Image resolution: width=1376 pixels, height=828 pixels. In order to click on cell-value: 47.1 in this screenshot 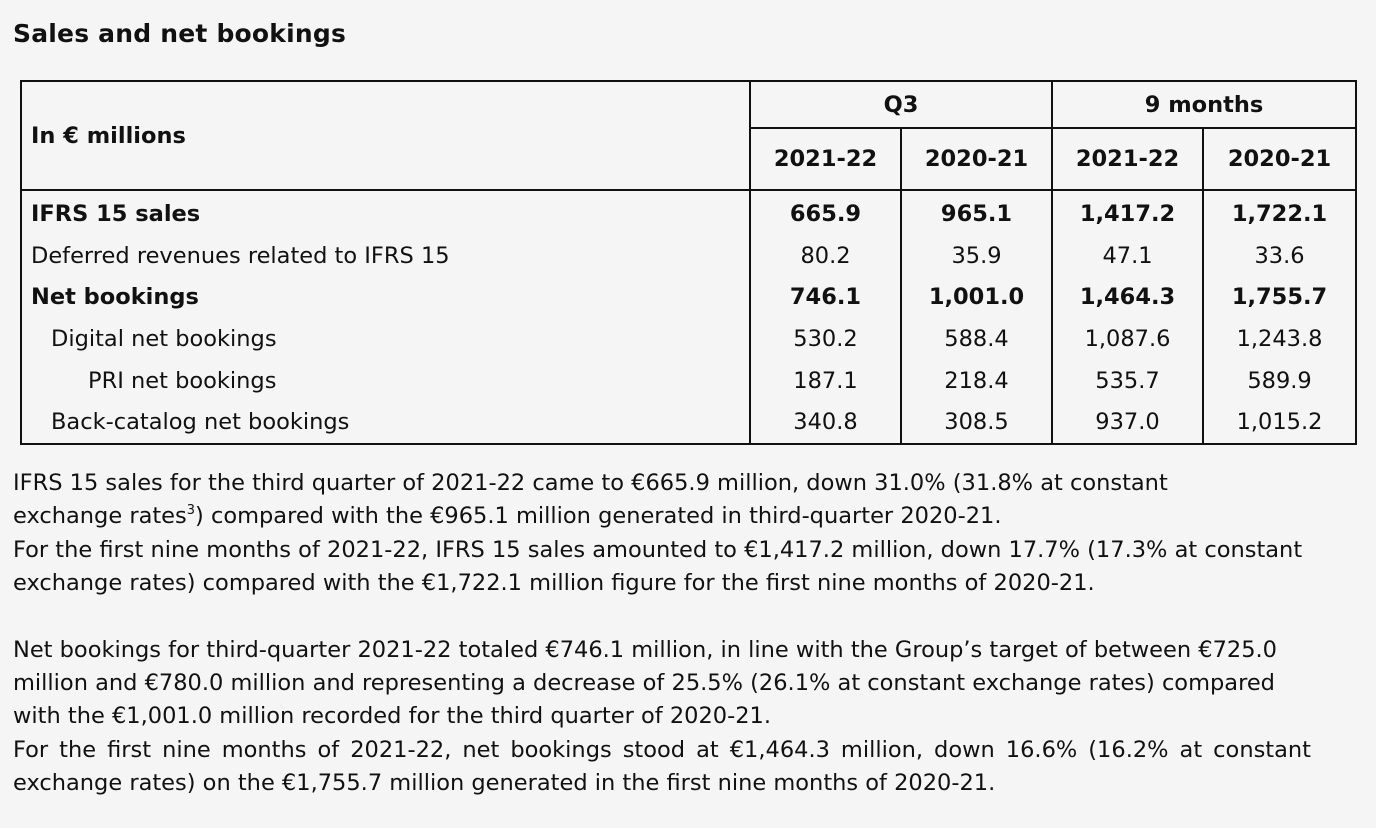, I will do `click(1128, 255)`.